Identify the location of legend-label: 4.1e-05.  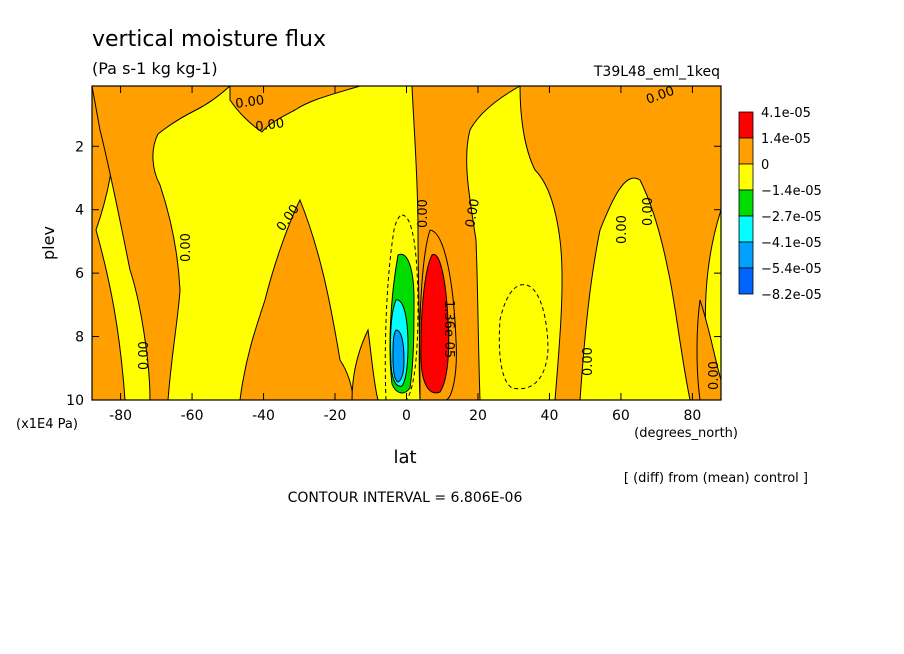
(786, 113).